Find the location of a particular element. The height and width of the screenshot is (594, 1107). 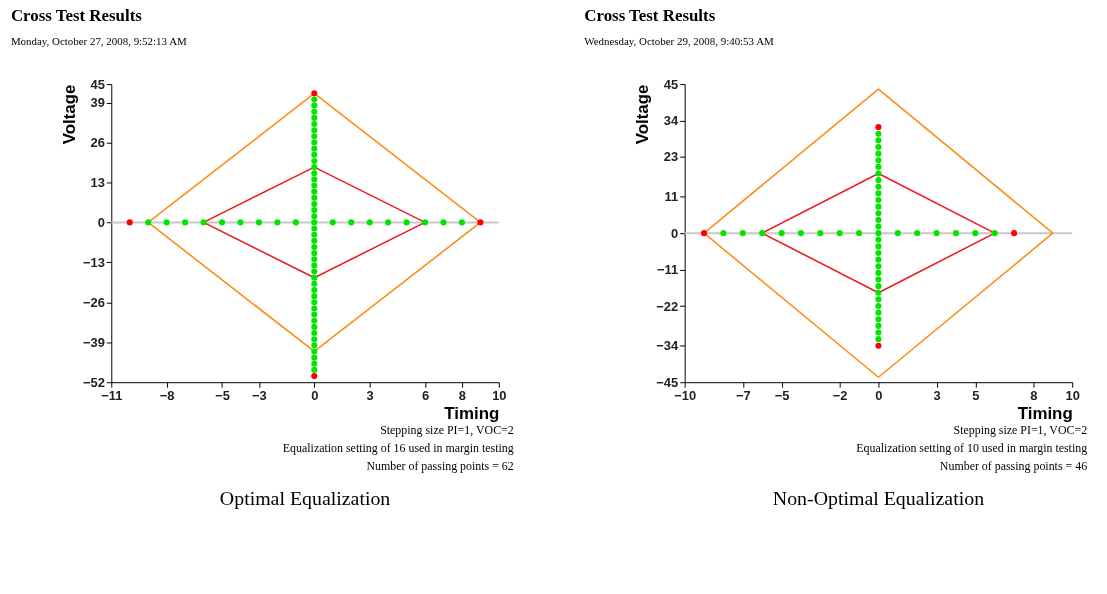

chart-subtitle: Wednesday, October 29, 2008, 9:40:53 AM is located at coordinates (679, 41).